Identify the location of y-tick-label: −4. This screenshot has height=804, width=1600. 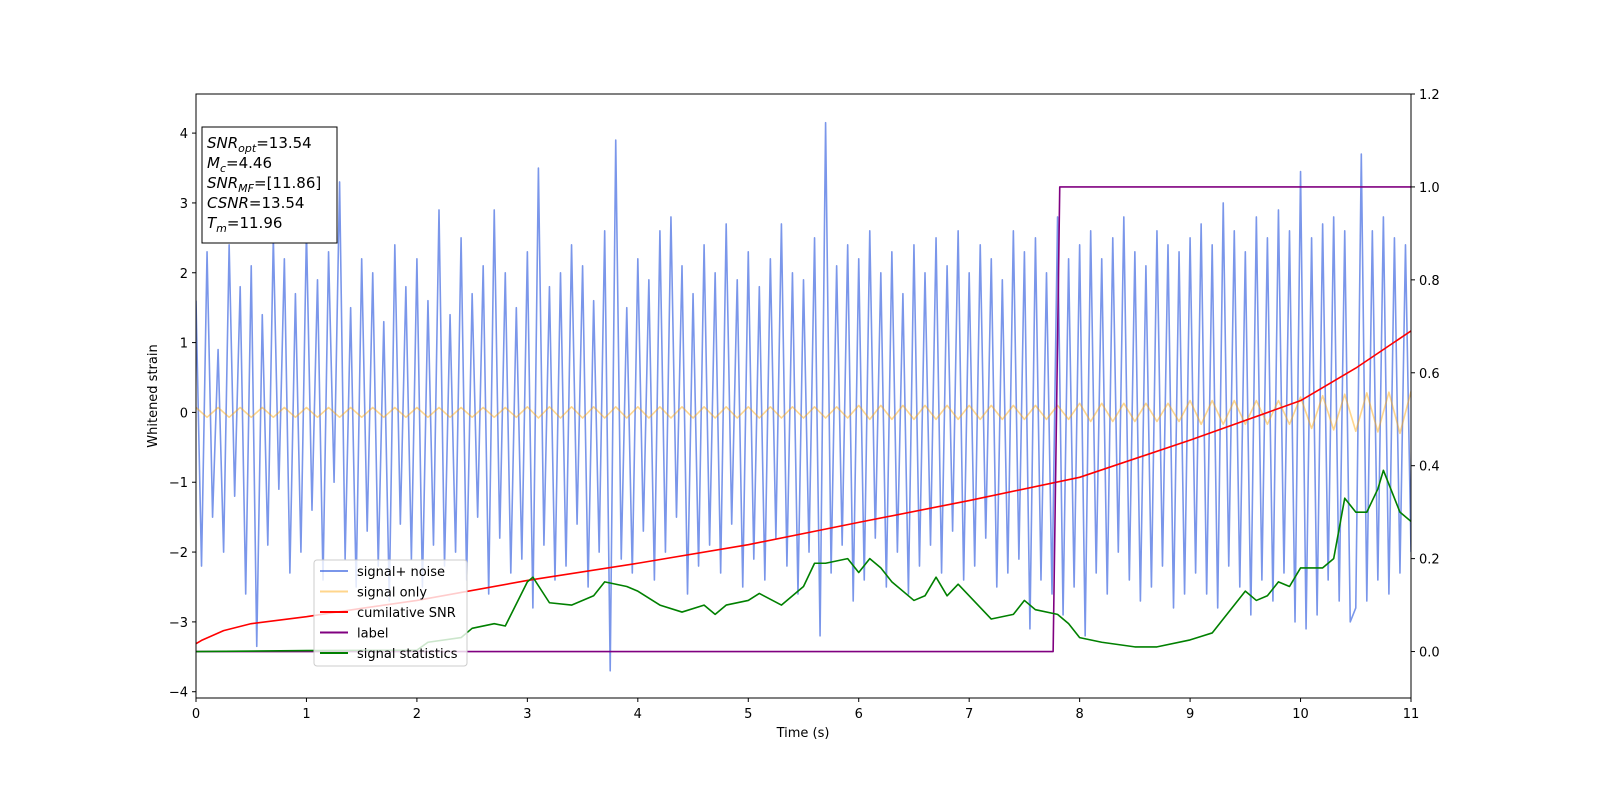
(178, 693).